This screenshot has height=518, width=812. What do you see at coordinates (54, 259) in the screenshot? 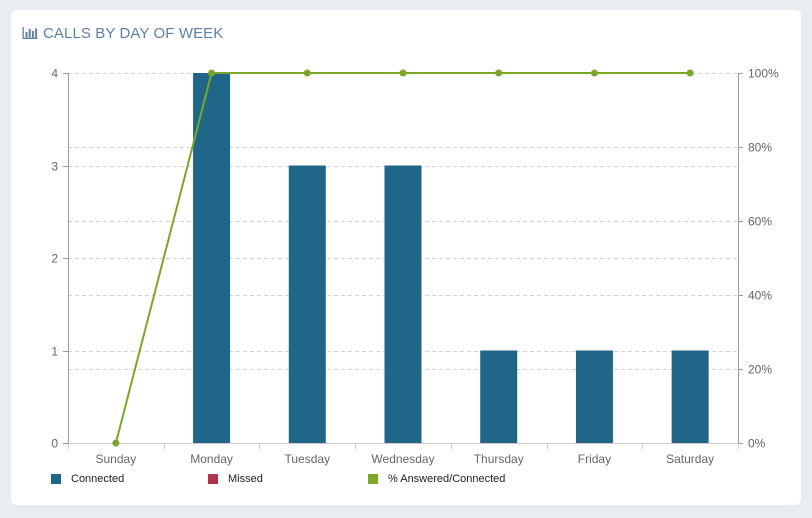
I see `y-left-tick-label: 2` at bounding box center [54, 259].